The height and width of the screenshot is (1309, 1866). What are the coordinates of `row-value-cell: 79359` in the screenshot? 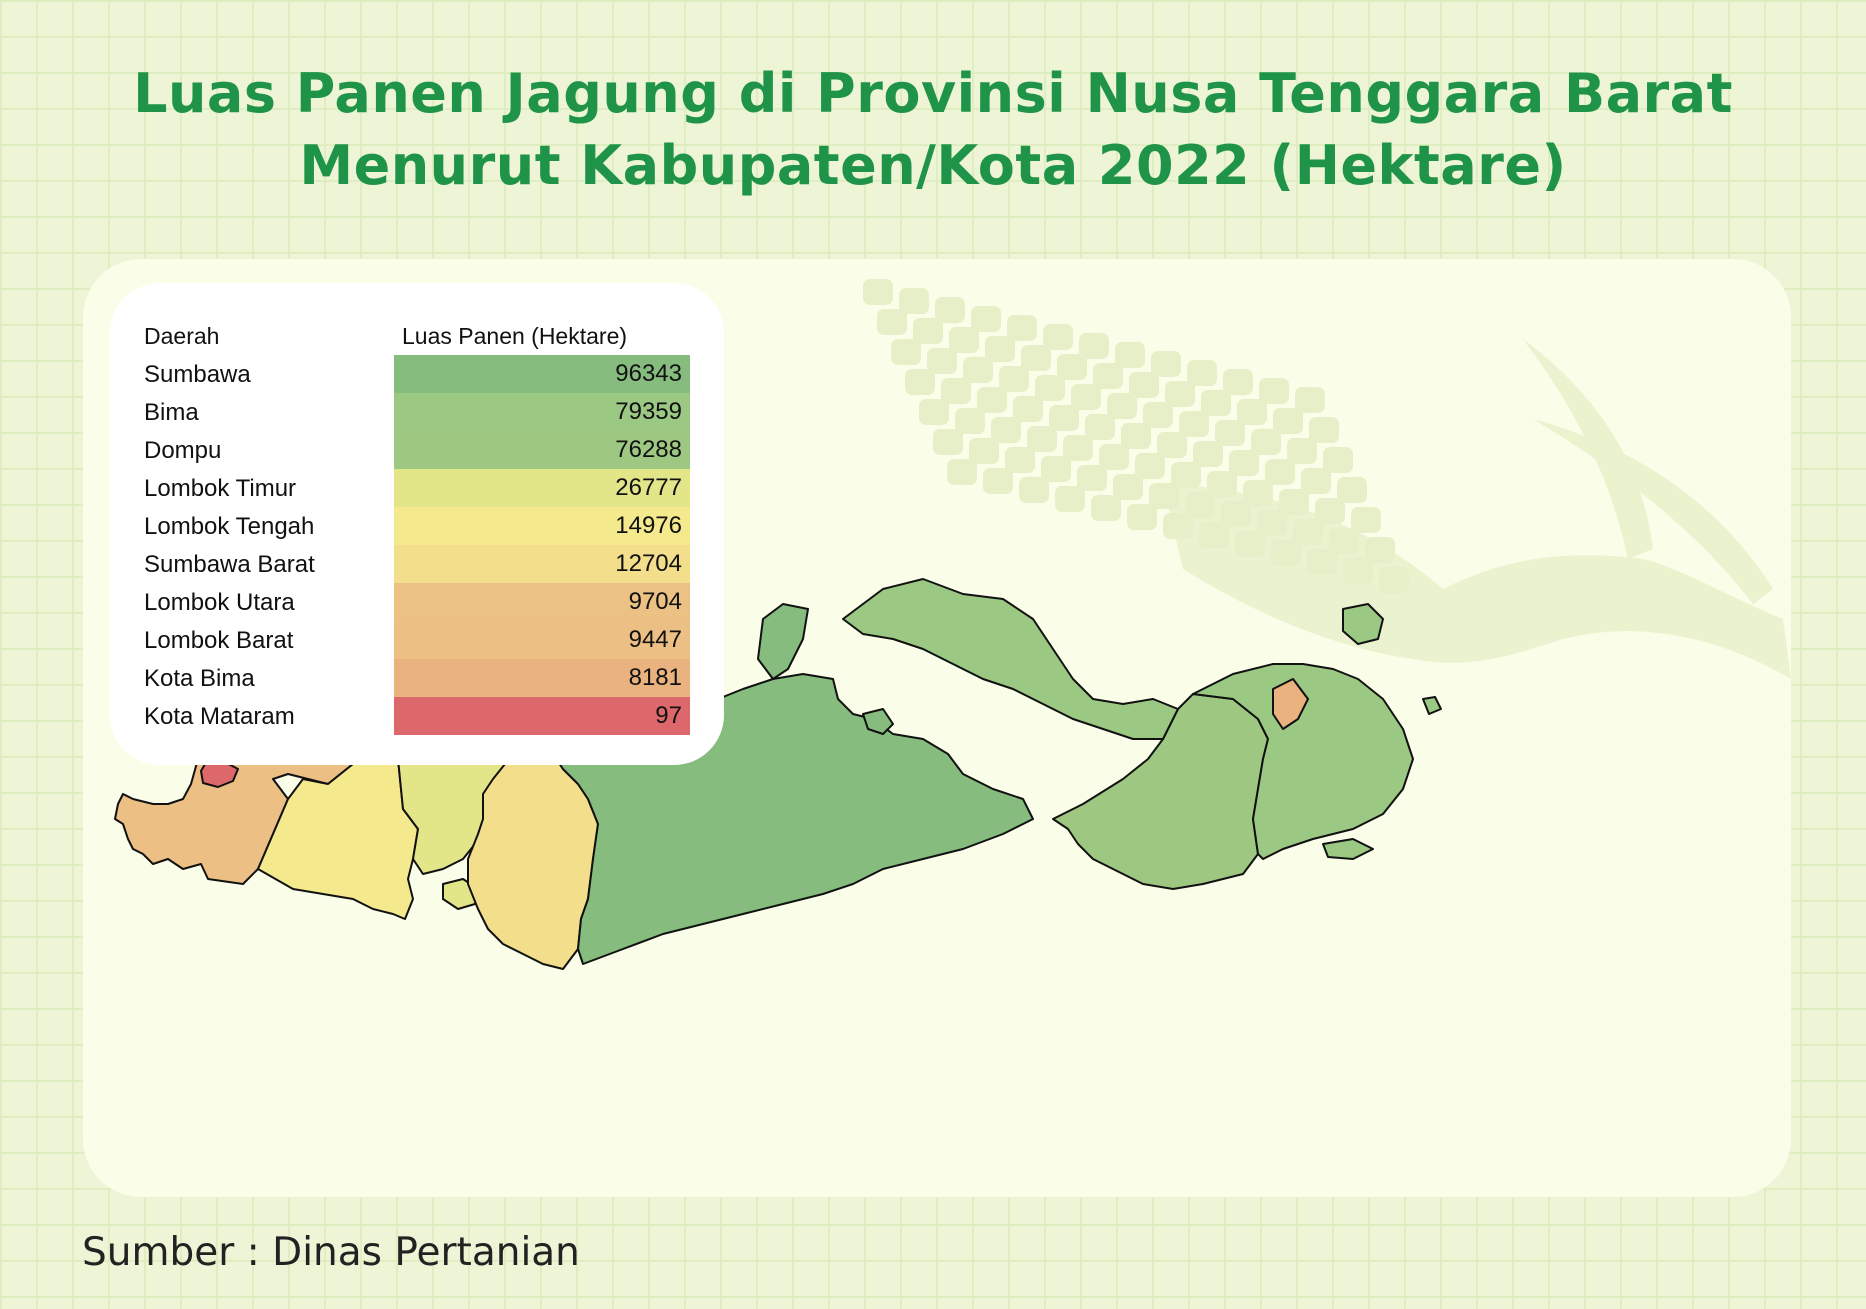 It's located at (542, 412).